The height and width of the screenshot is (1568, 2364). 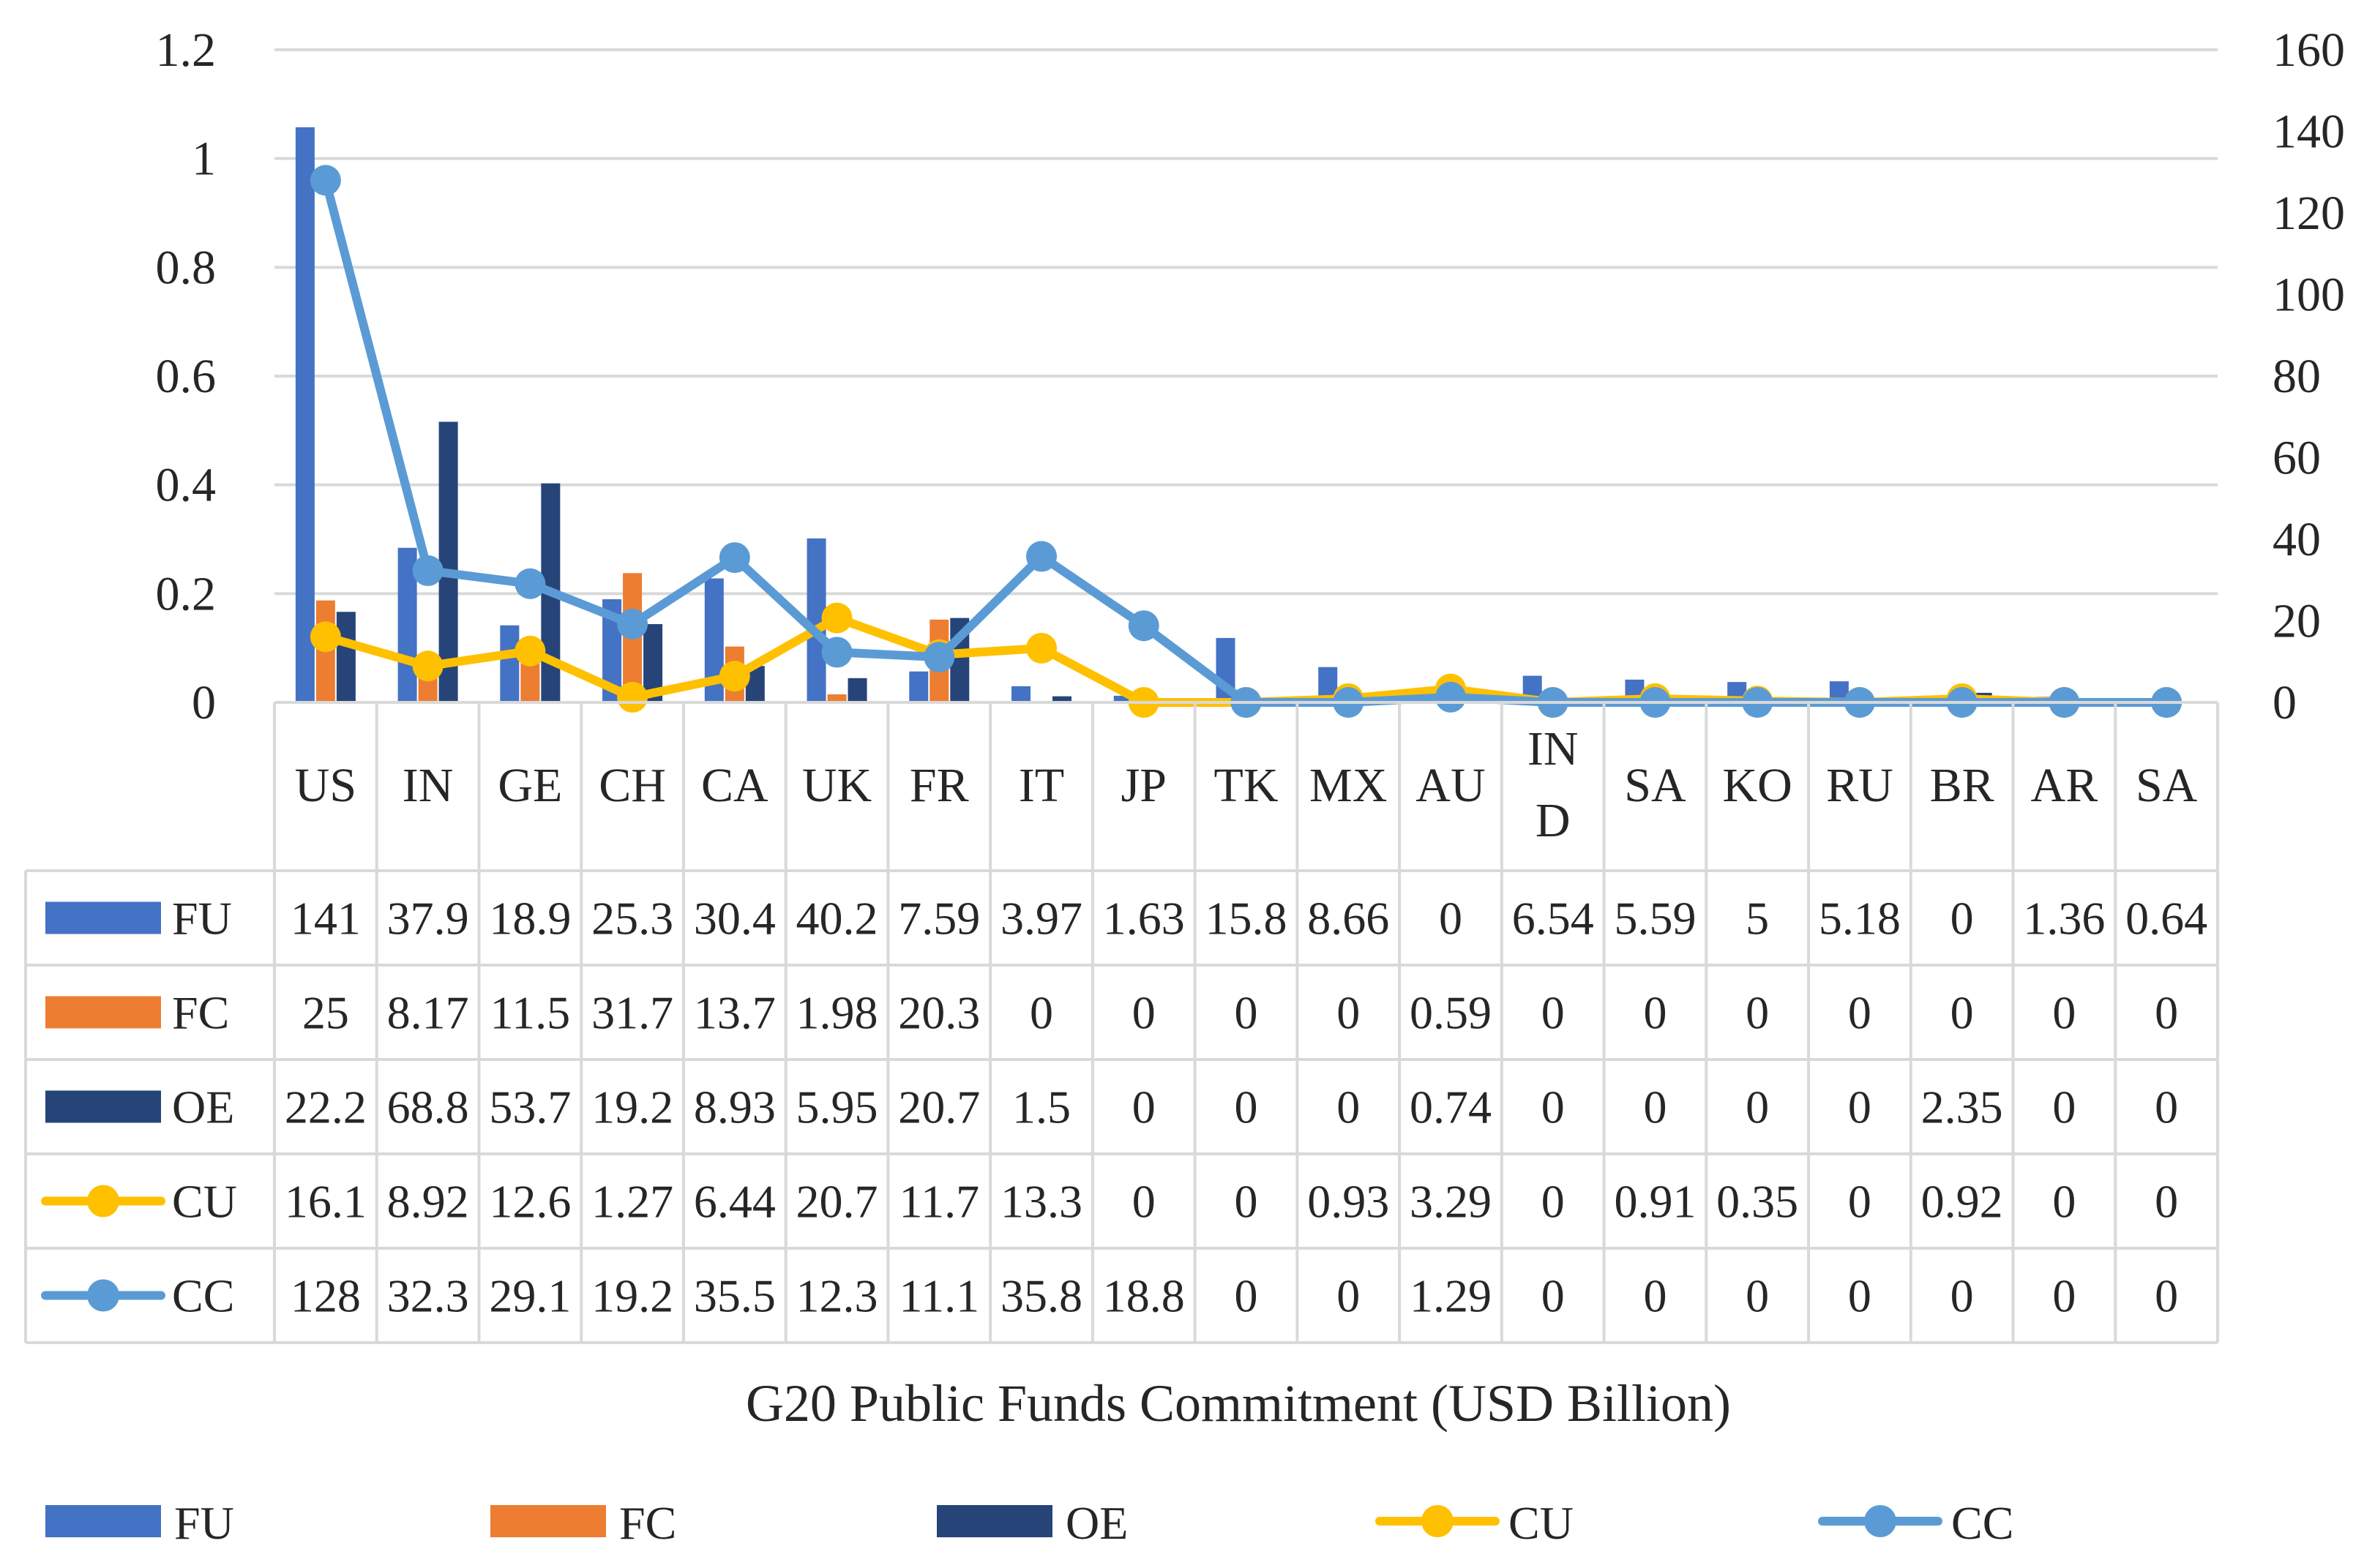 What do you see at coordinates (837, 1013) in the screenshot?
I see `table-cell: 1.98` at bounding box center [837, 1013].